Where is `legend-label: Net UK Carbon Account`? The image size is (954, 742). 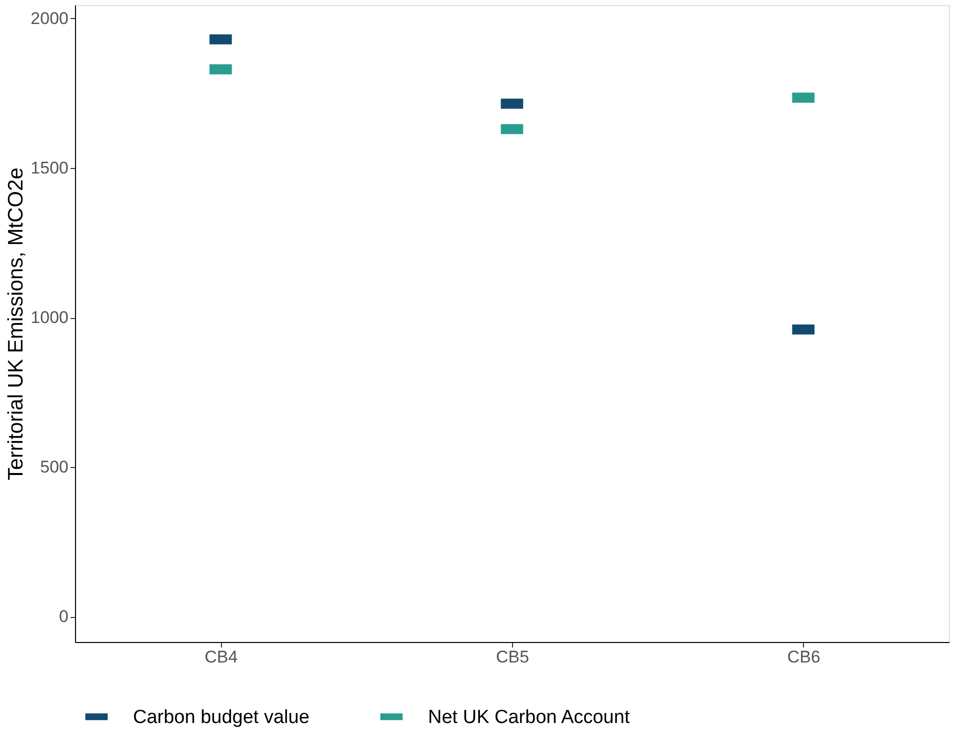 legend-label: Net UK Carbon Account is located at coordinates (529, 717).